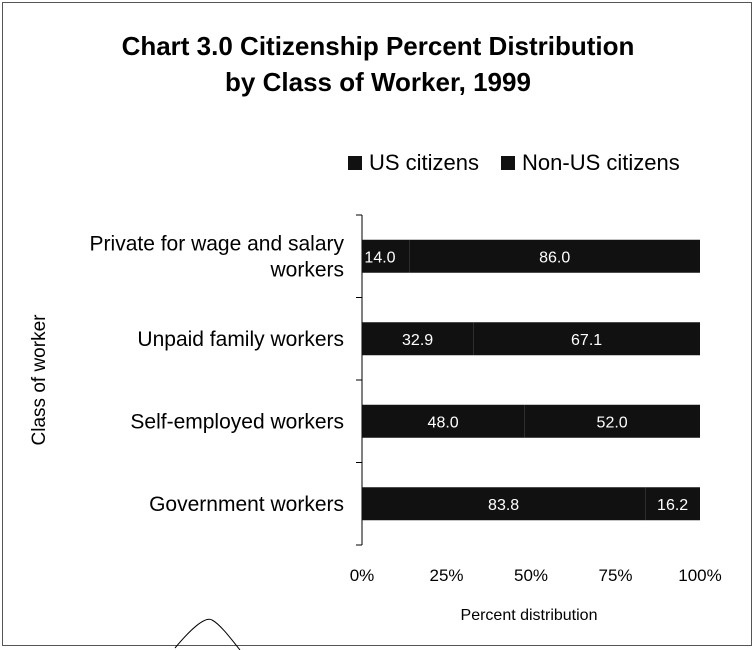 The image size is (756, 650). Describe the element at coordinates (355, 163) in the screenshot. I see `legend-swatch-us-citizens` at that location.